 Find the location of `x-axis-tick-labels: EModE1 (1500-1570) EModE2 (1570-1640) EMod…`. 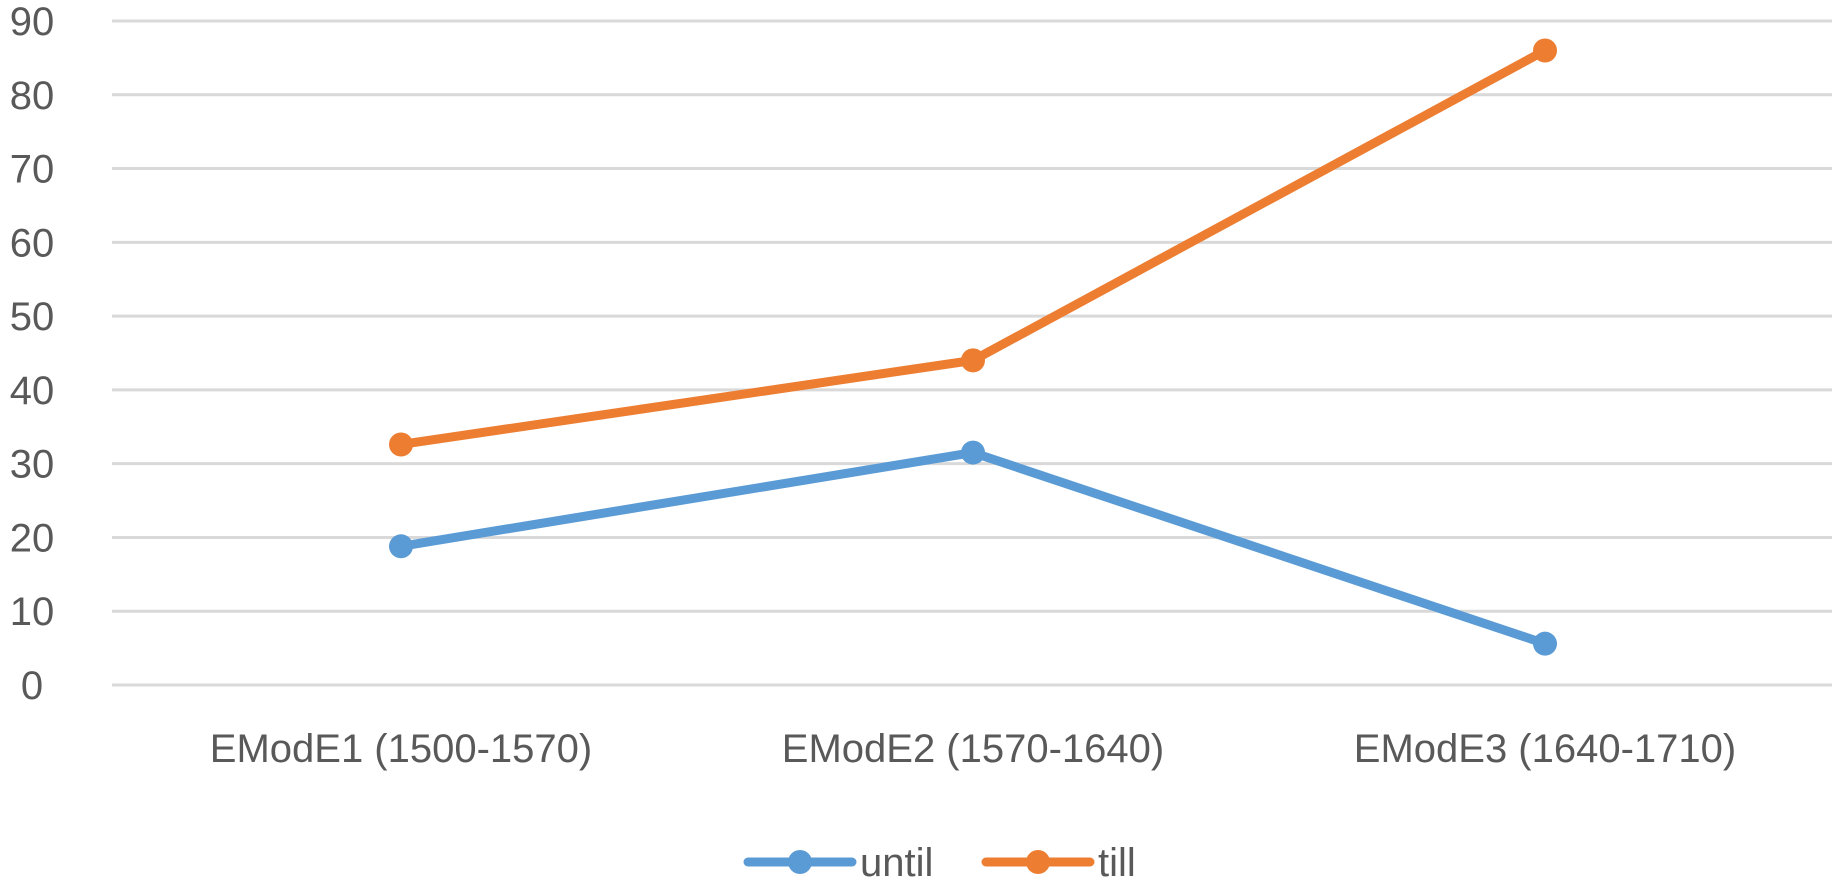

x-axis-tick-labels: EModE1 (1500-1570) EModE2 (1570-1640) EMod… is located at coordinates (973, 749).